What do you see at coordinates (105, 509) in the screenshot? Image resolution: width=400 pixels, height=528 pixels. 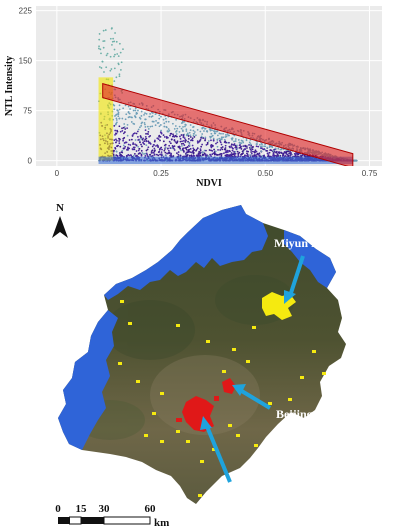 I see `scale-label-30: 30` at bounding box center [105, 509].